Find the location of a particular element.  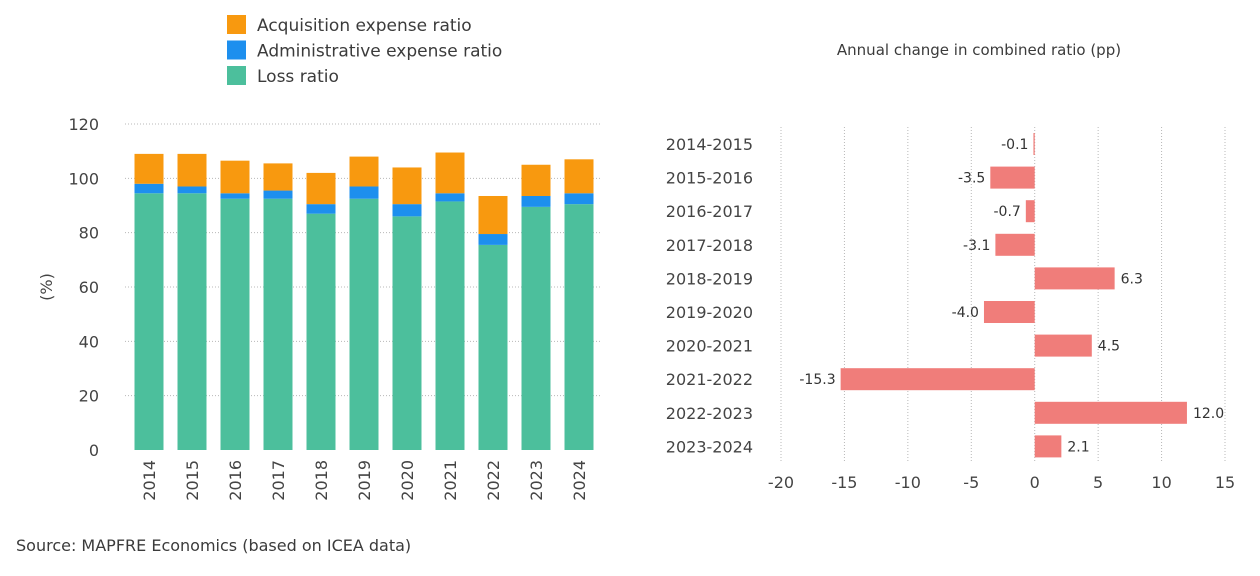

y-tick-label: 2018-2019 is located at coordinates (709, 278).